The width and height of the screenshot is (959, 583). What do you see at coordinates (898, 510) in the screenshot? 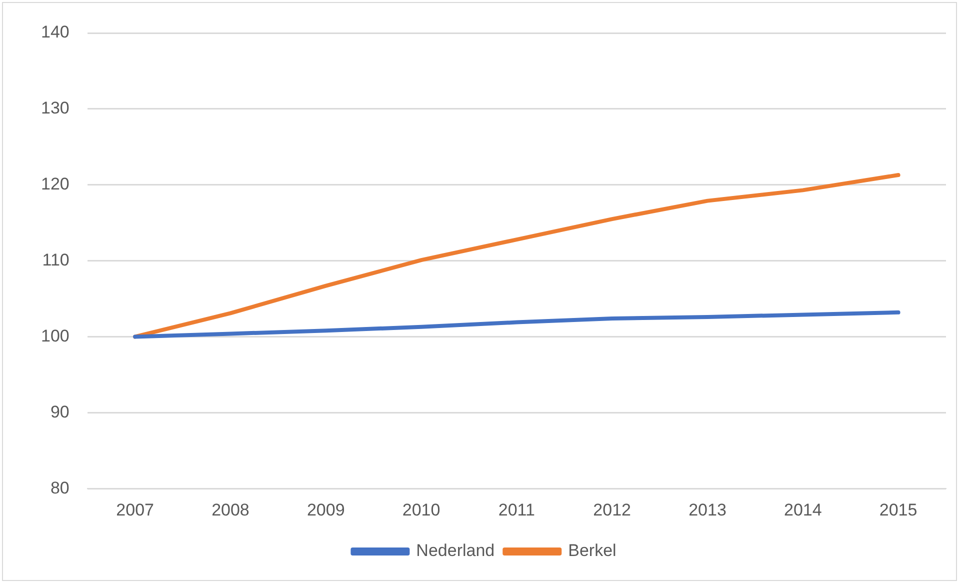
I see `x-tick-label: 2015` at bounding box center [898, 510].